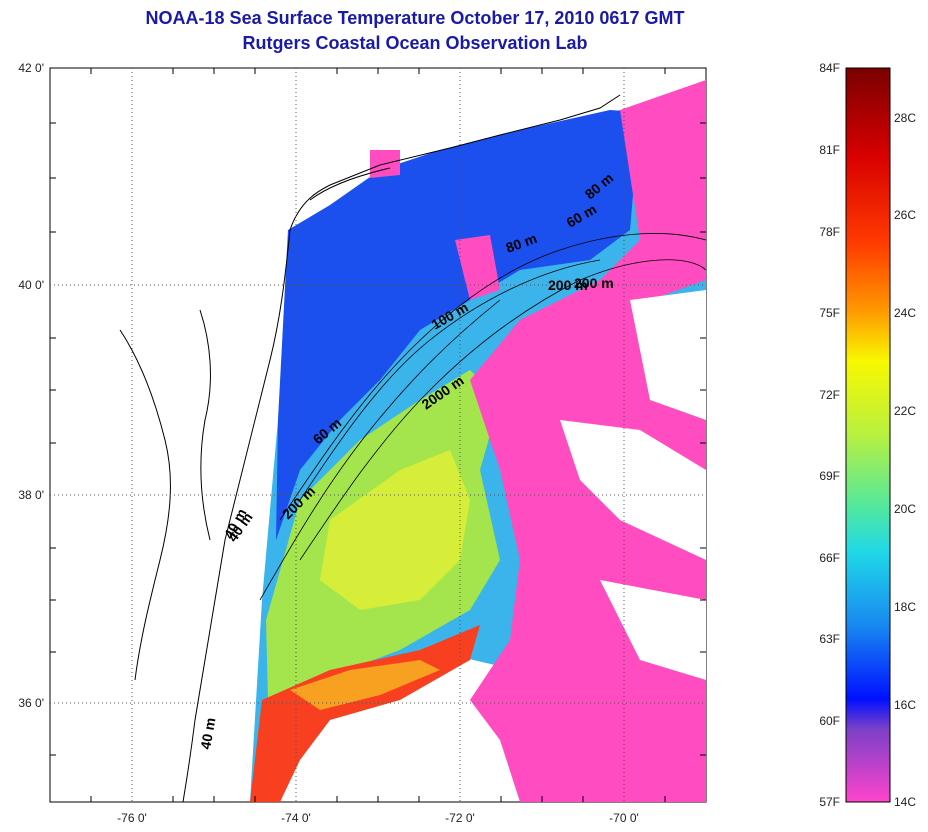  What do you see at coordinates (296, 818) in the screenshot?
I see `lon-tick-label: -74 0'` at bounding box center [296, 818].